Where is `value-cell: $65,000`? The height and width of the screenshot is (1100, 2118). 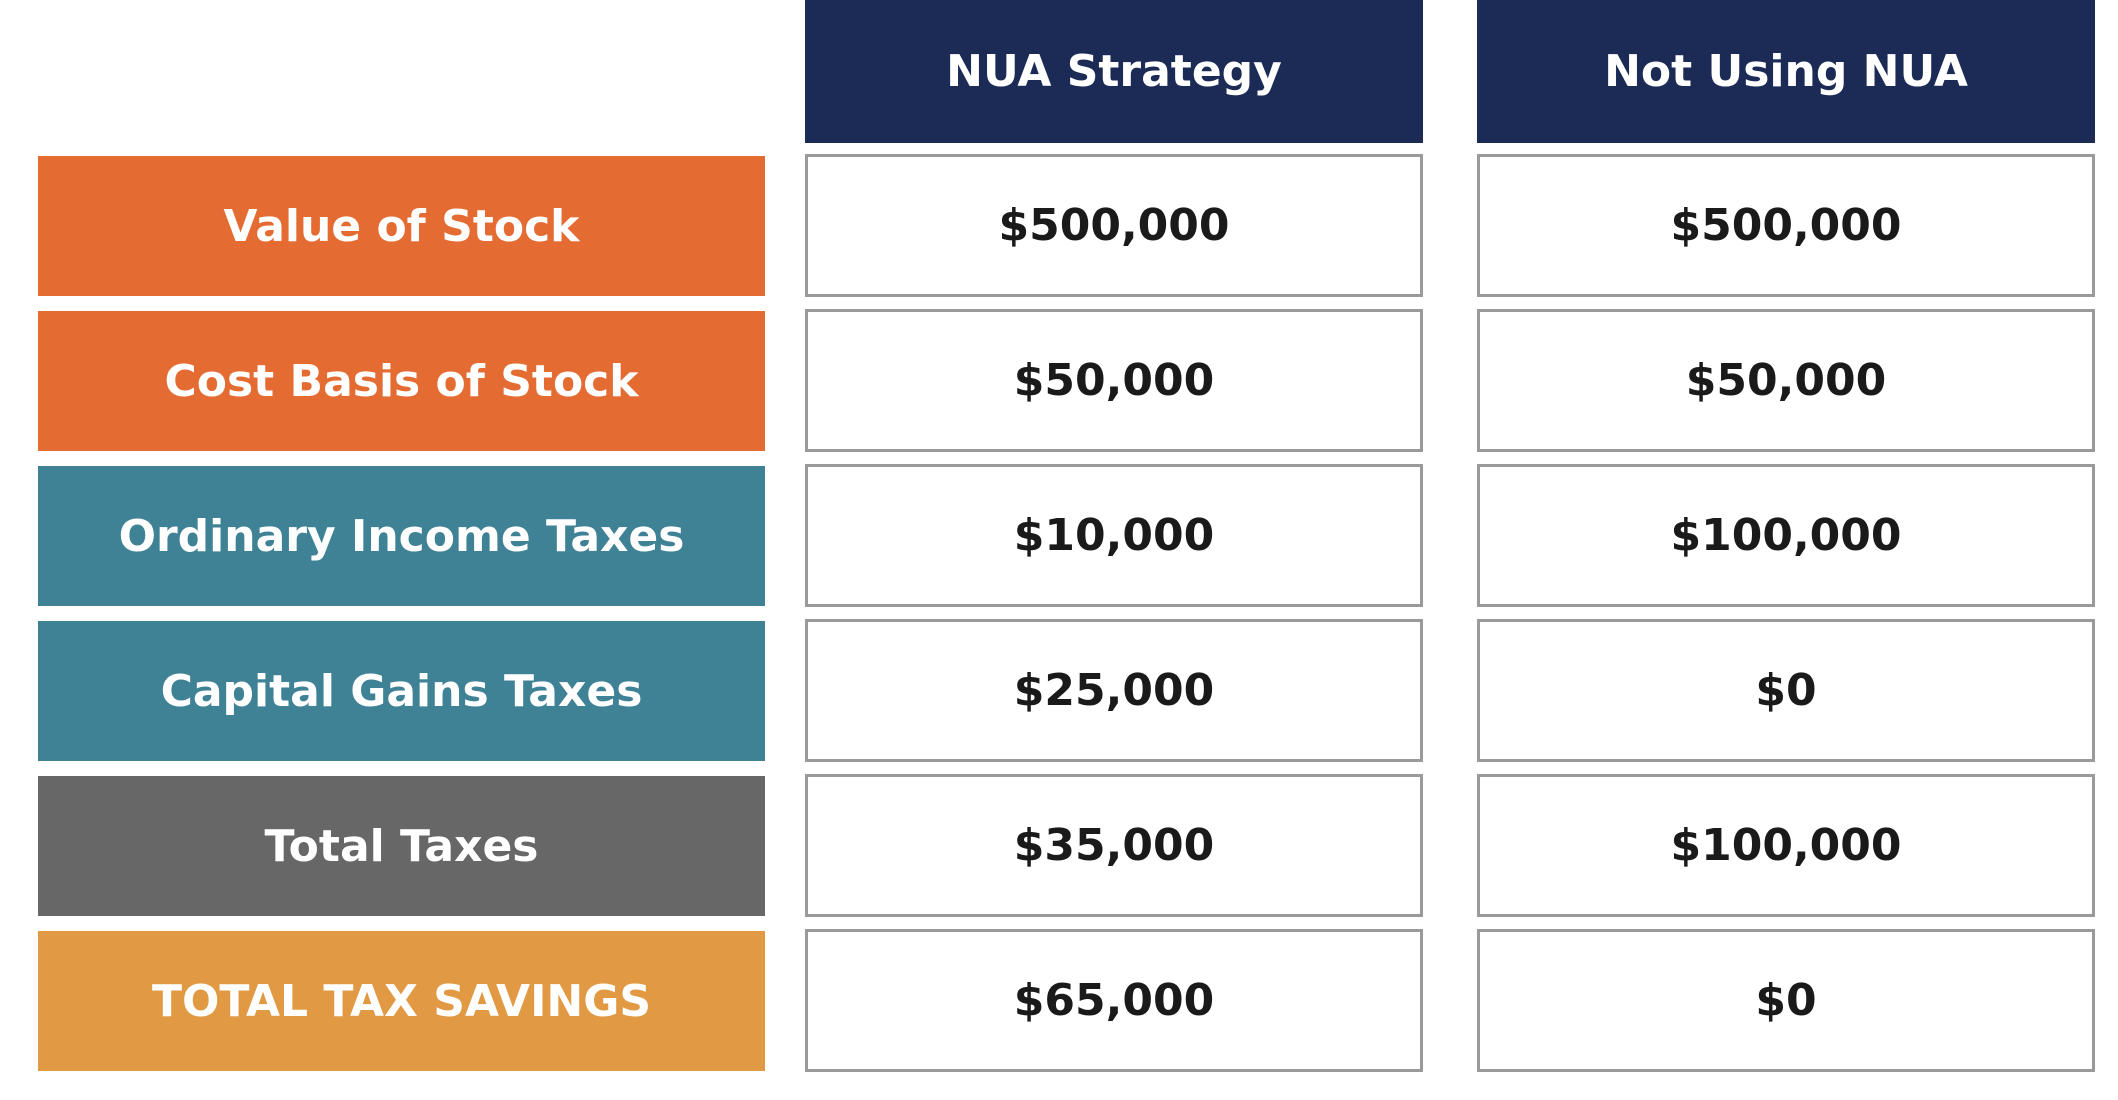 value-cell: $65,000 is located at coordinates (1114, 1000).